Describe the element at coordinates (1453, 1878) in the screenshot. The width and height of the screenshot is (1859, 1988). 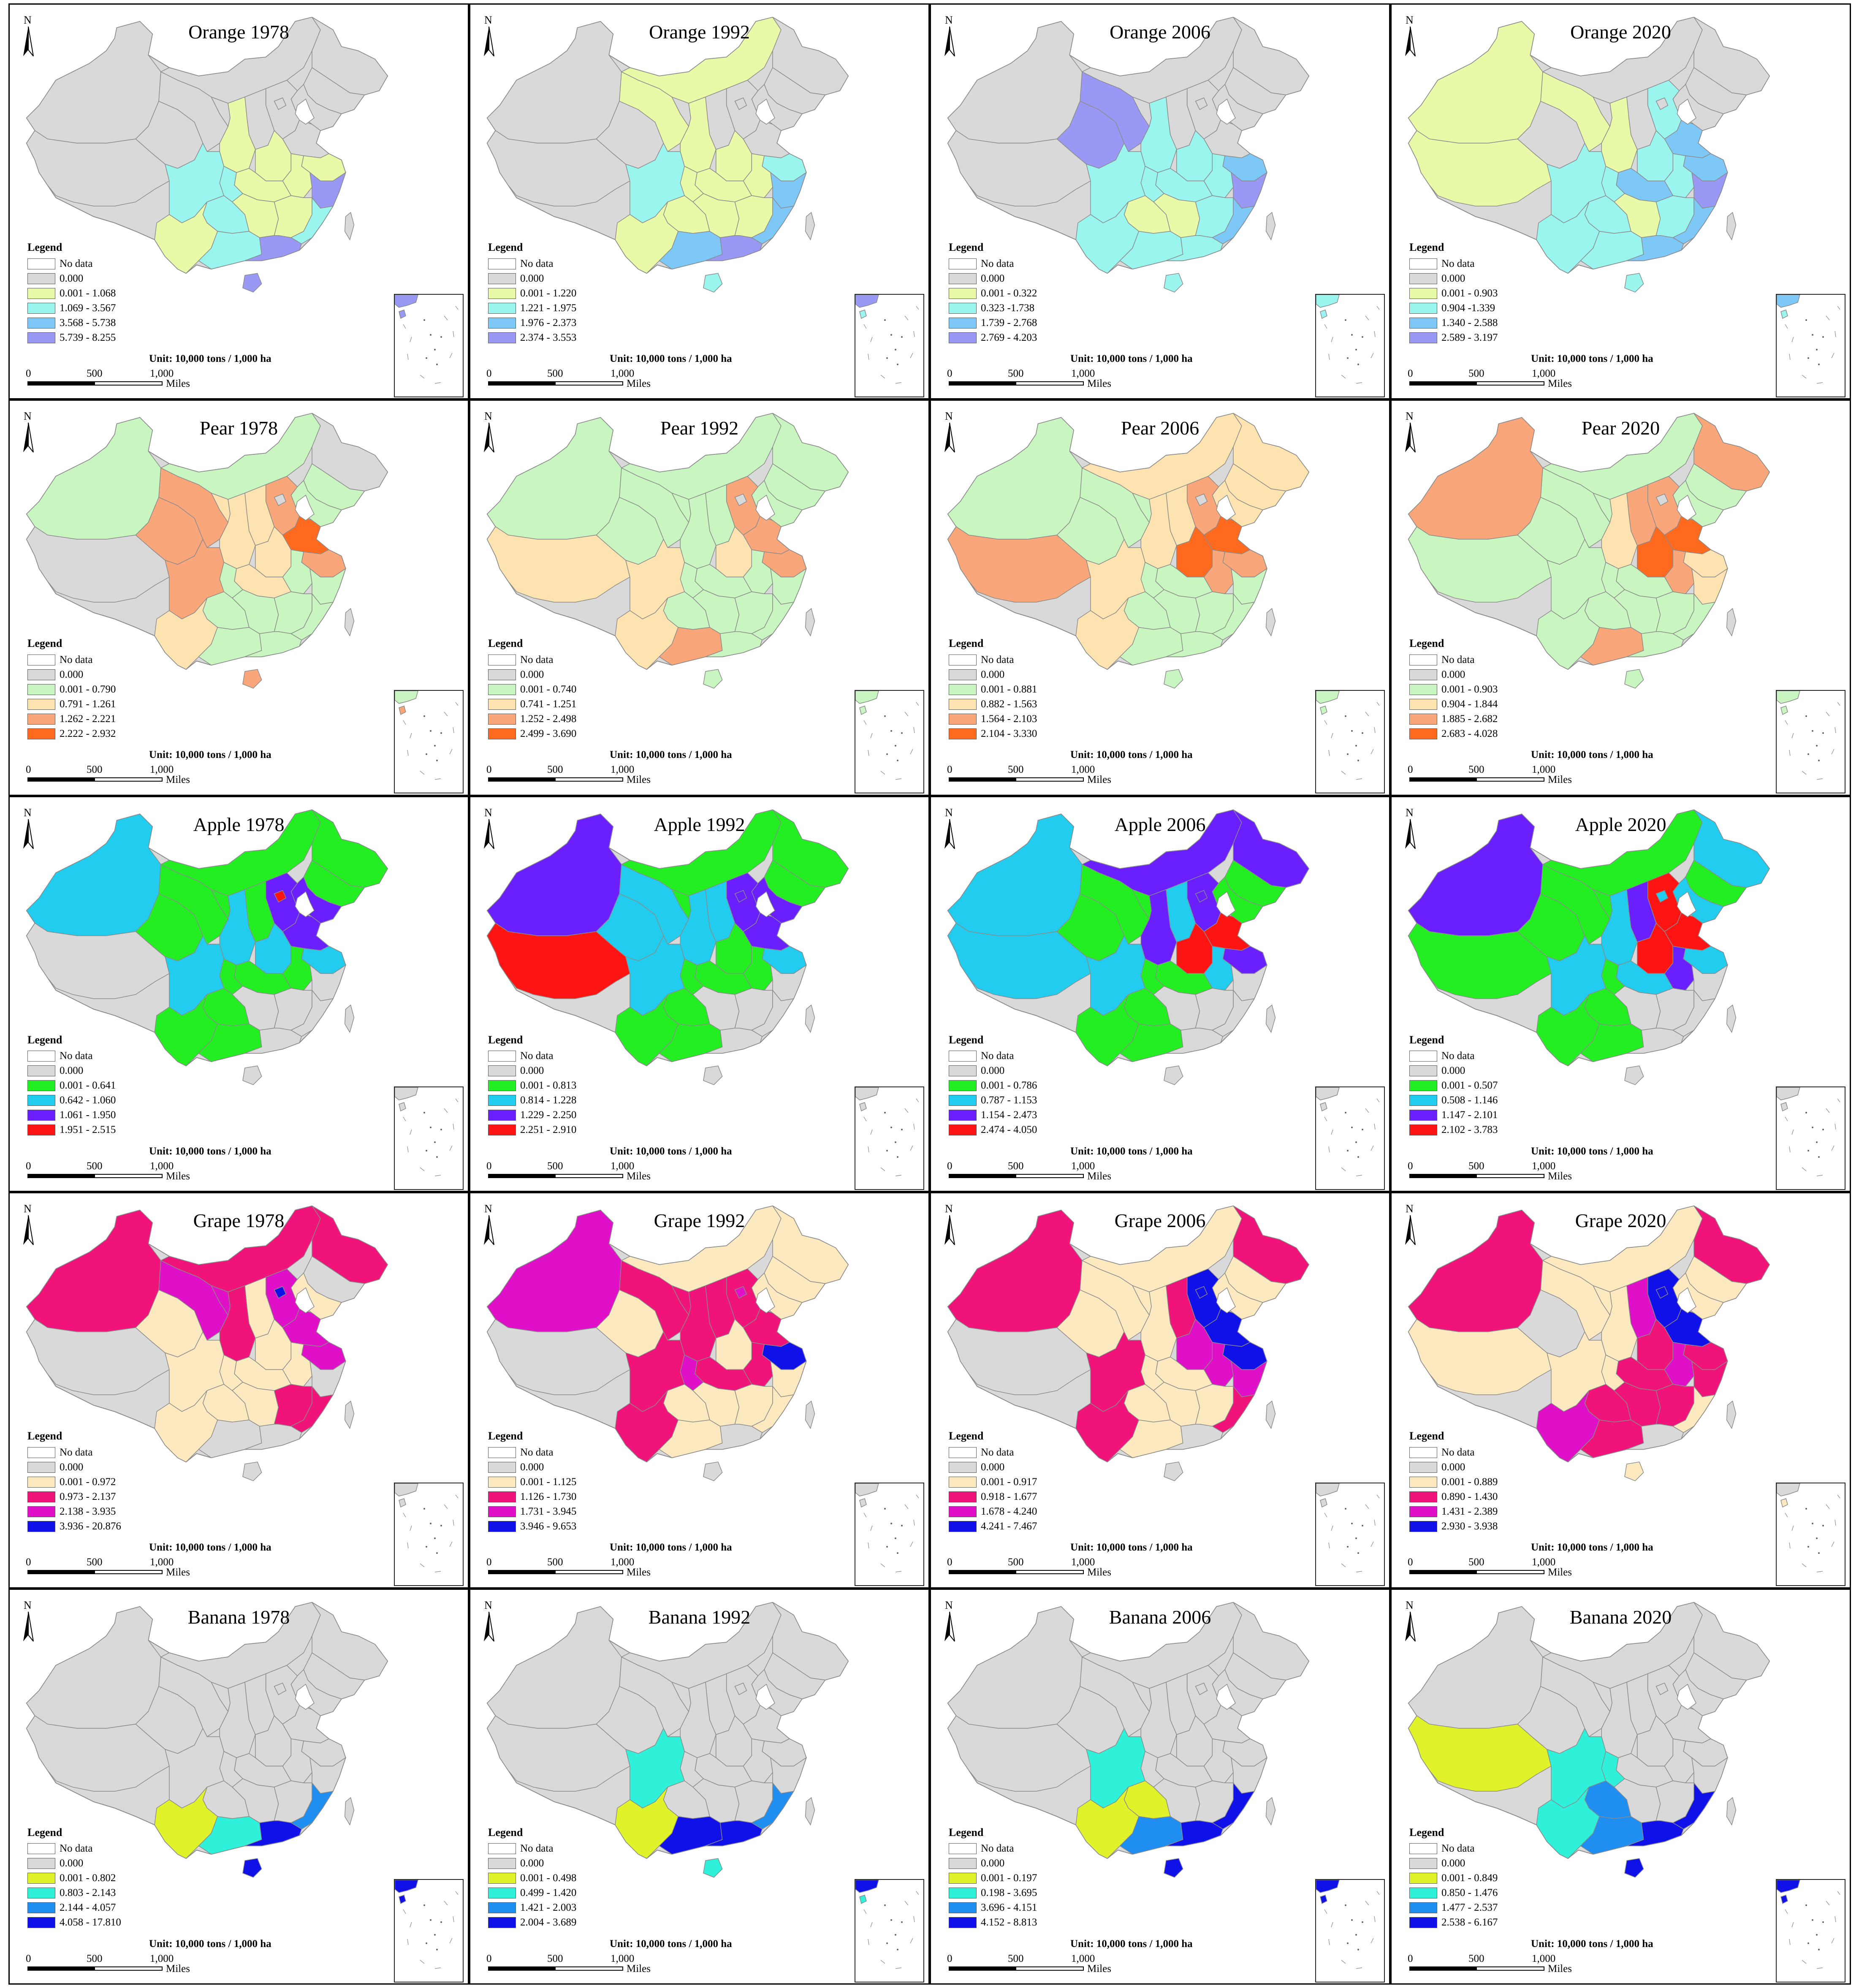
I see `legend-item: 0.001 - 0.849` at that location.